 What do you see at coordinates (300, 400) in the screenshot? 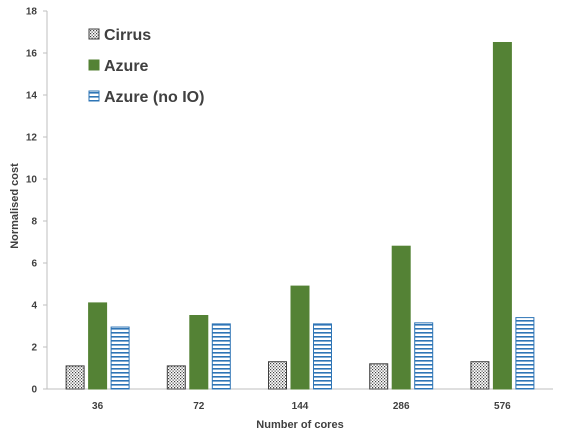
I see `x-axis: 36 72 144 286 576` at bounding box center [300, 400].